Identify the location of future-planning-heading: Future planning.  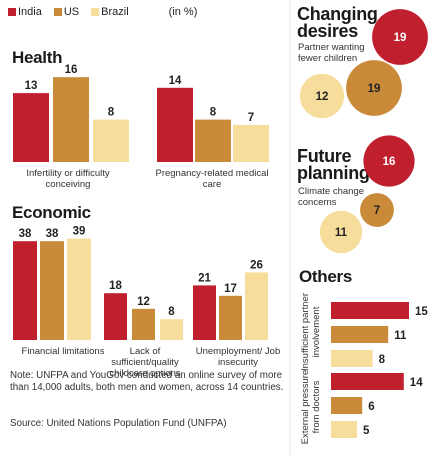
(333, 164).